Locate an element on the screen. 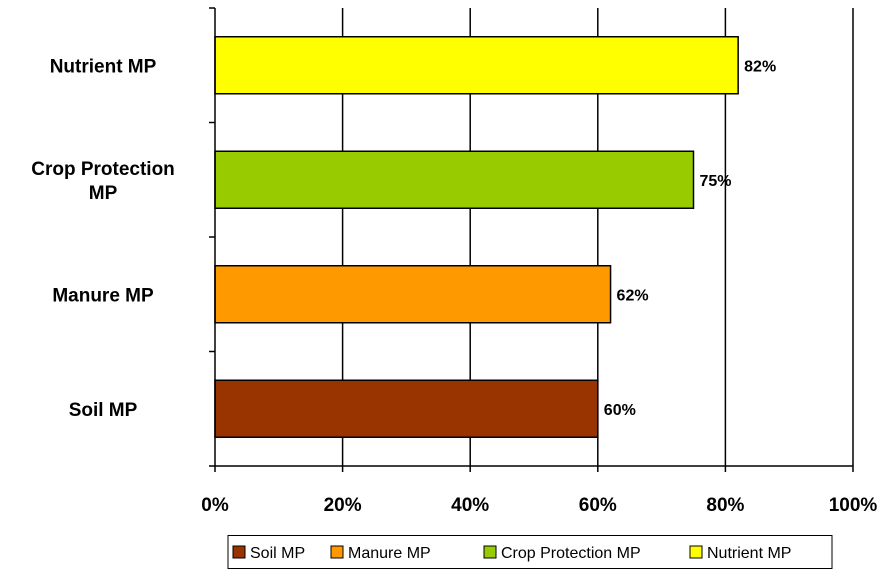  x-tick-label: 20% is located at coordinates (343, 505).